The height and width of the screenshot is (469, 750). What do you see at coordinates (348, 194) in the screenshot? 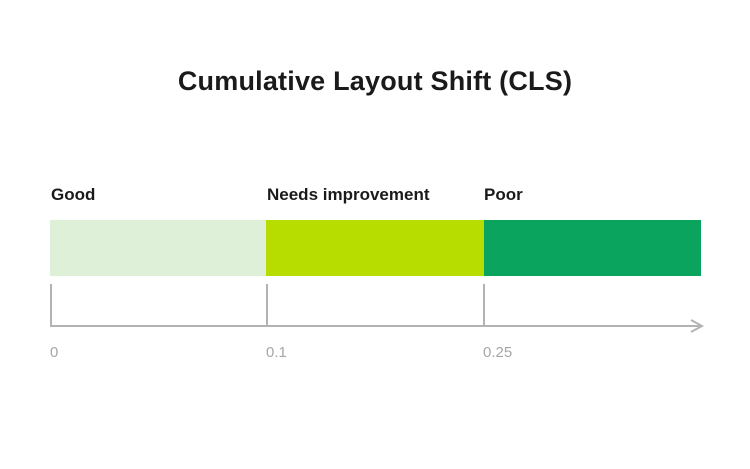
I see `label-needs-improvement: Needs improvement` at bounding box center [348, 194].